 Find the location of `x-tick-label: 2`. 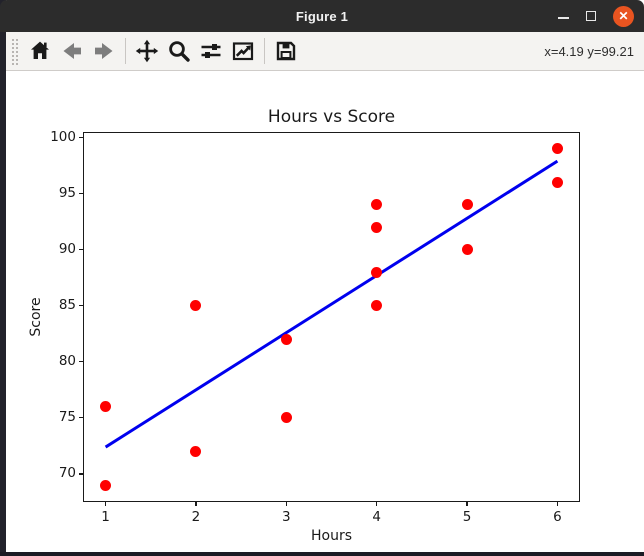

x-tick-label: 2 is located at coordinates (196, 517).